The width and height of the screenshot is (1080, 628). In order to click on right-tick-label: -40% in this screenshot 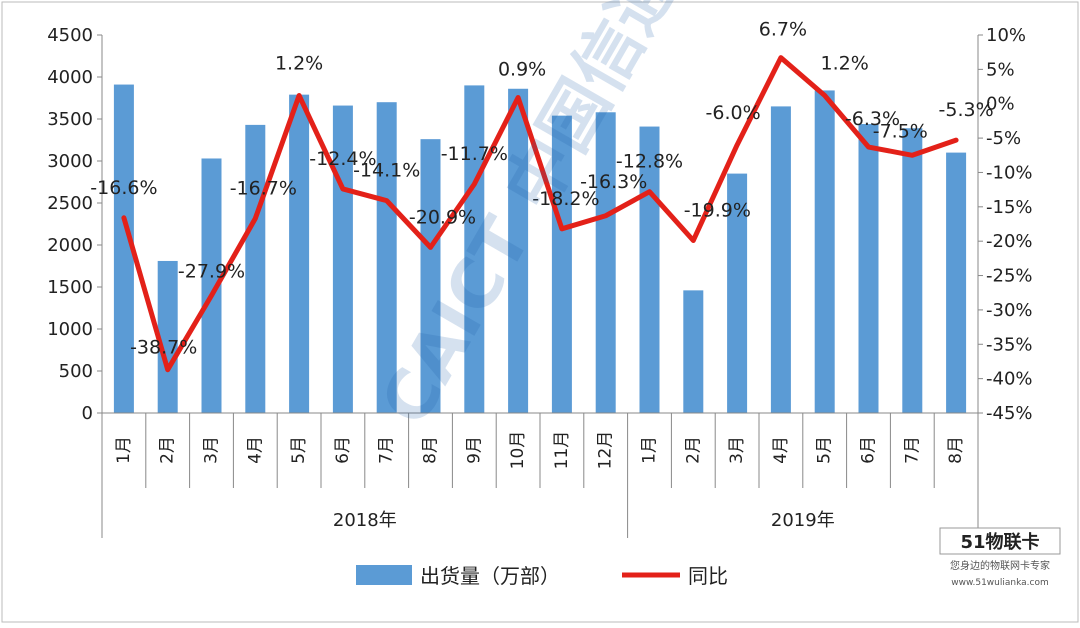, I will do `click(1009, 379)`.